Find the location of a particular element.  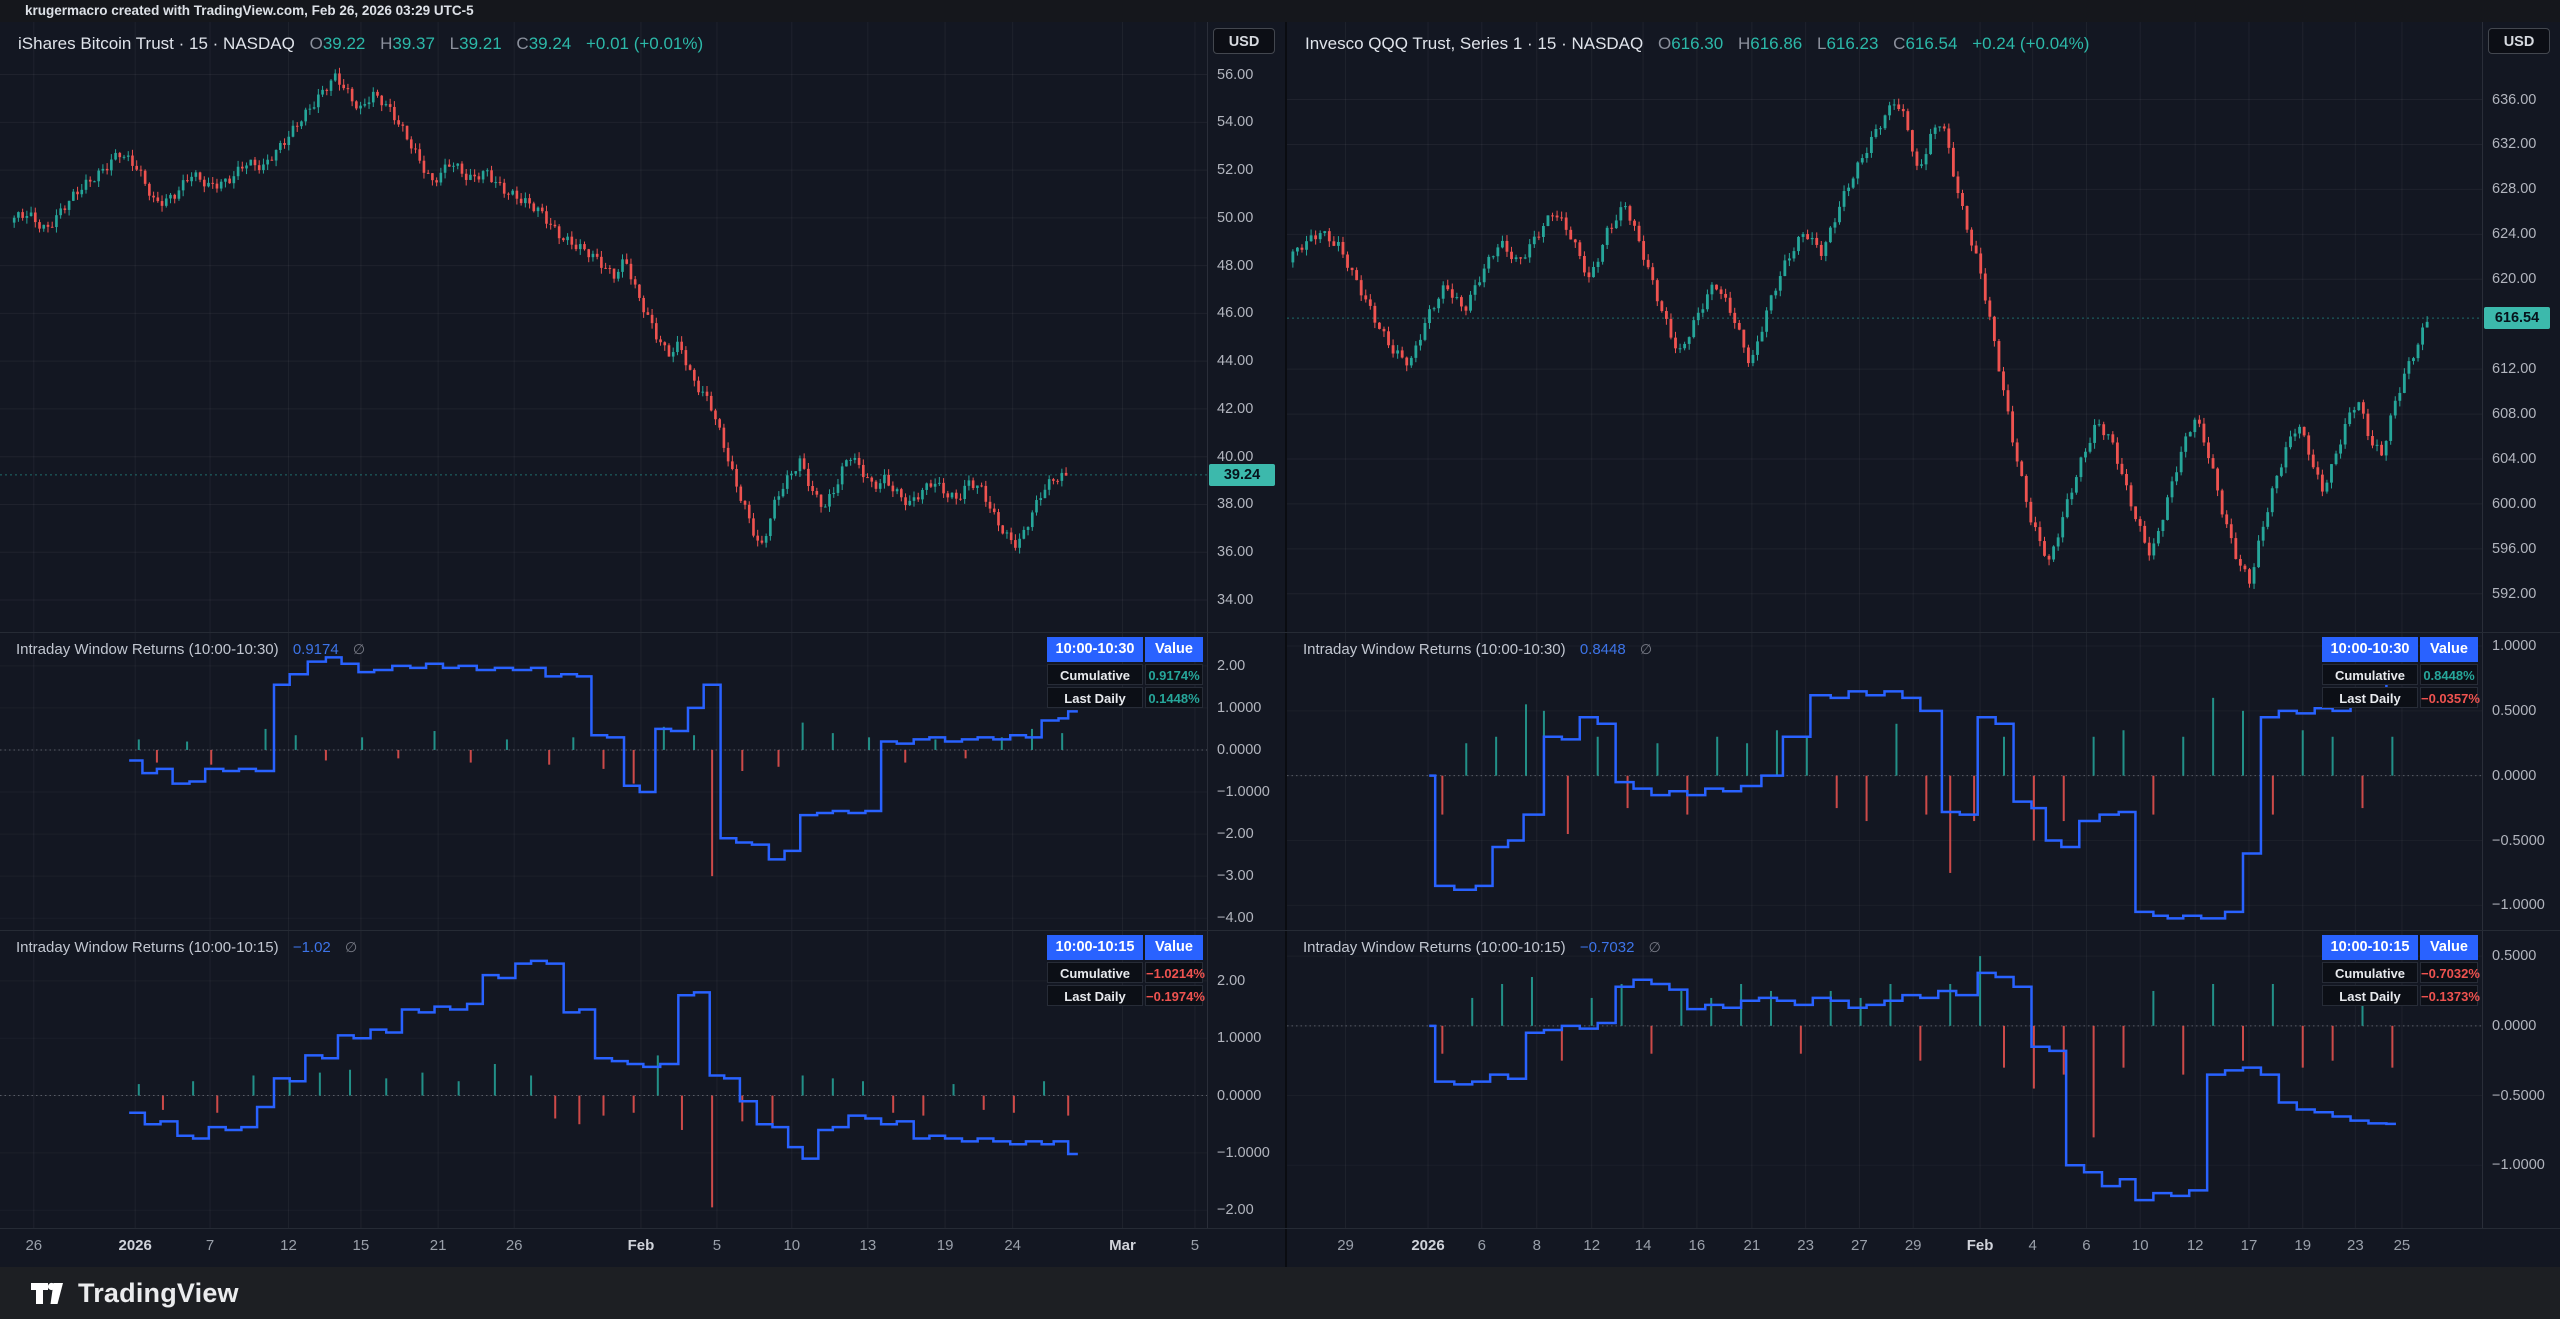

price-tick-label: 56.00 is located at coordinates (1235, 74).